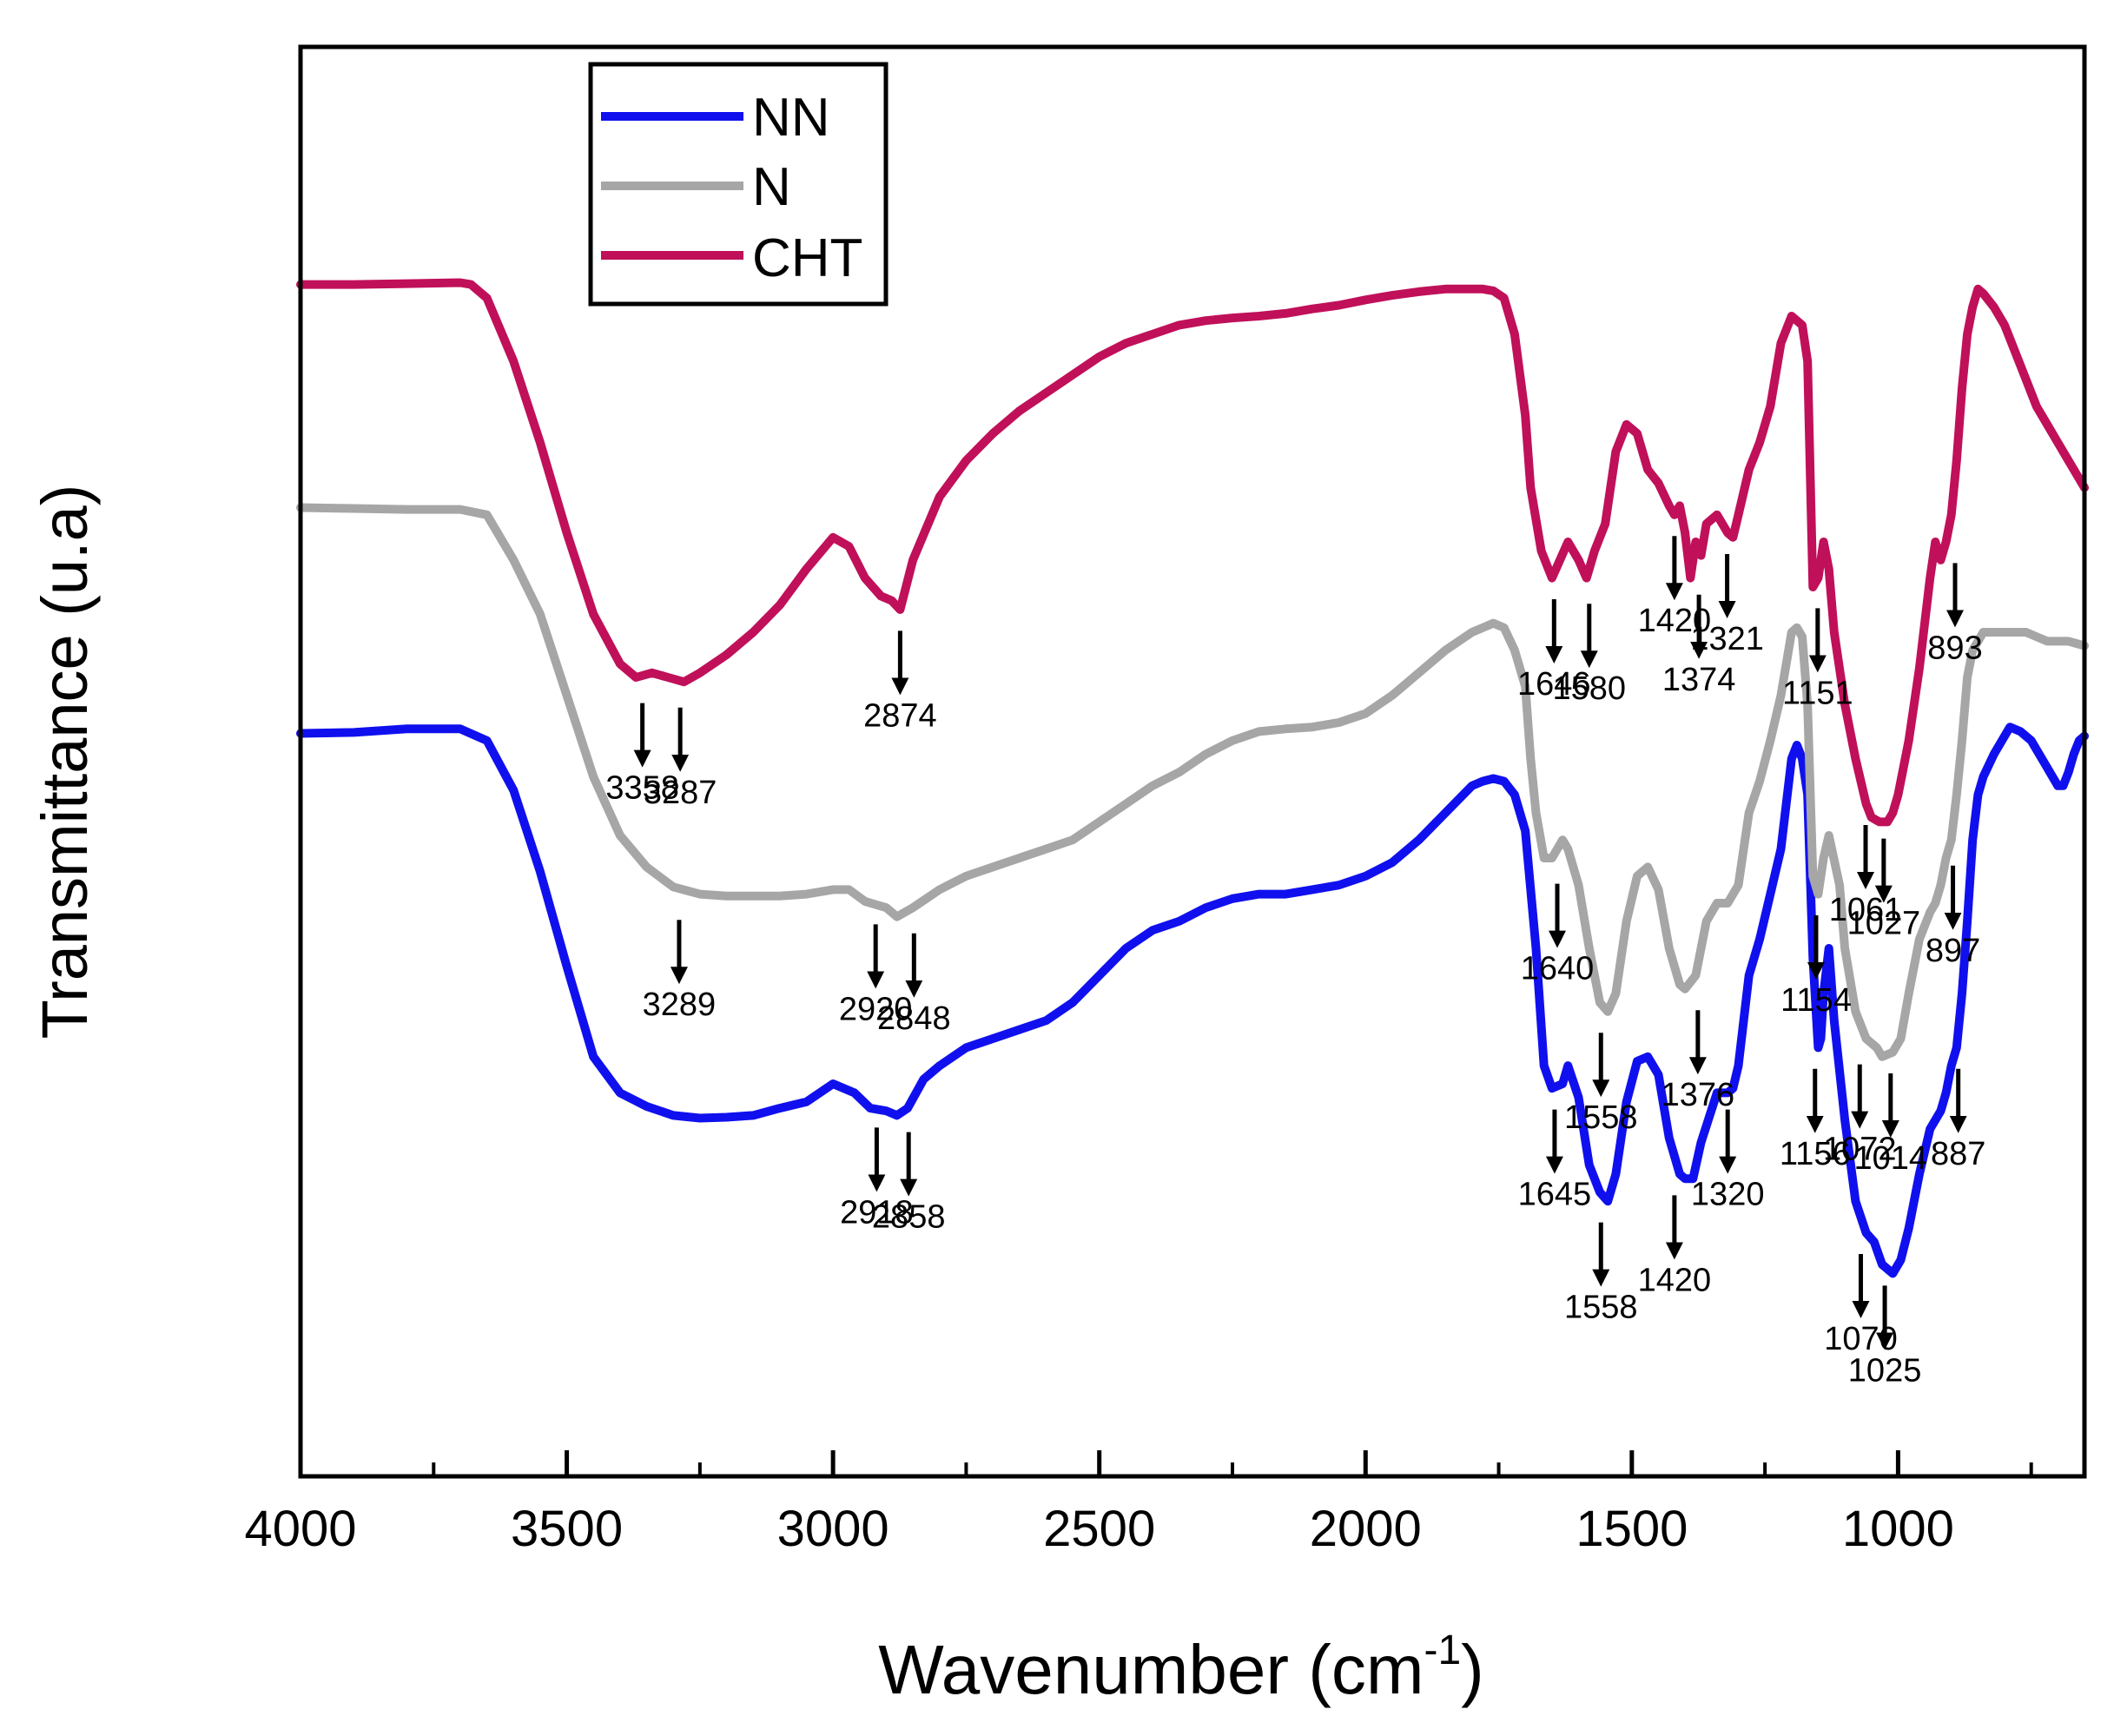 Image resolution: width=2114 pixels, height=1736 pixels. Describe the element at coordinates (680, 759) in the screenshot. I see `peak-annotation-cht-3287: 3287` at that location.